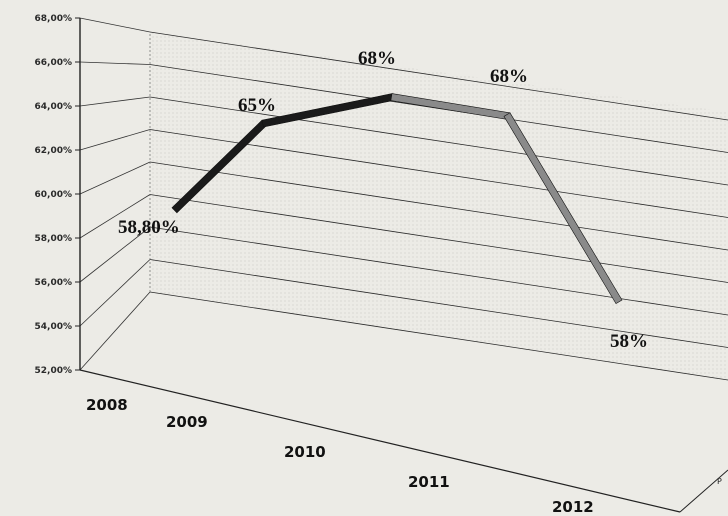 The image size is (728, 516). Describe the element at coordinates (187, 422) in the screenshot. I see `x-tick-label: 2009` at that location.